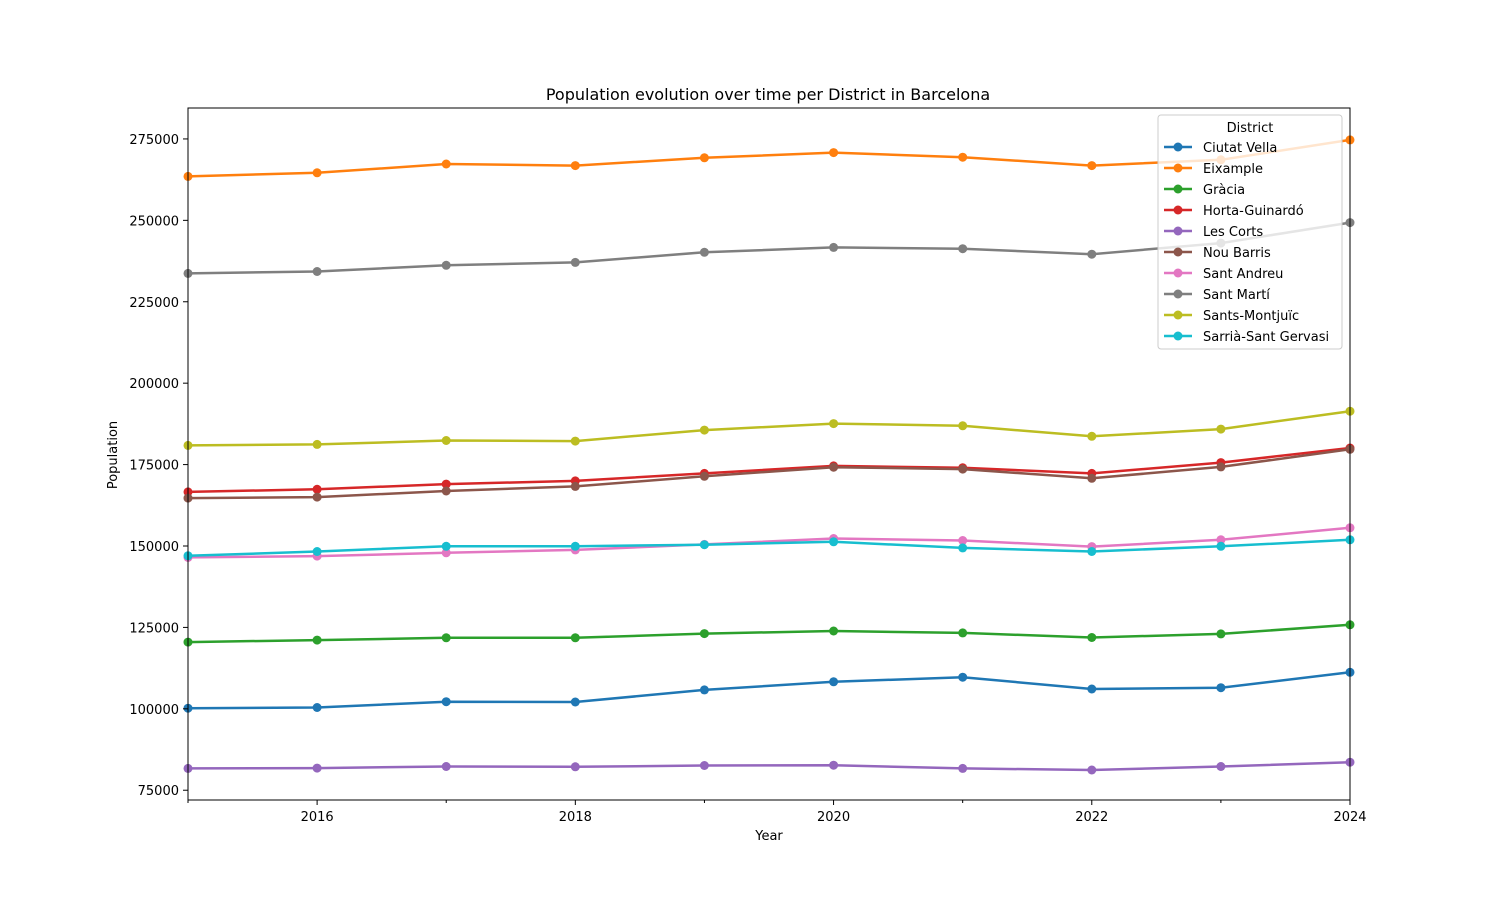  I want to click on y-tick-label: 175000, so click(154, 466).